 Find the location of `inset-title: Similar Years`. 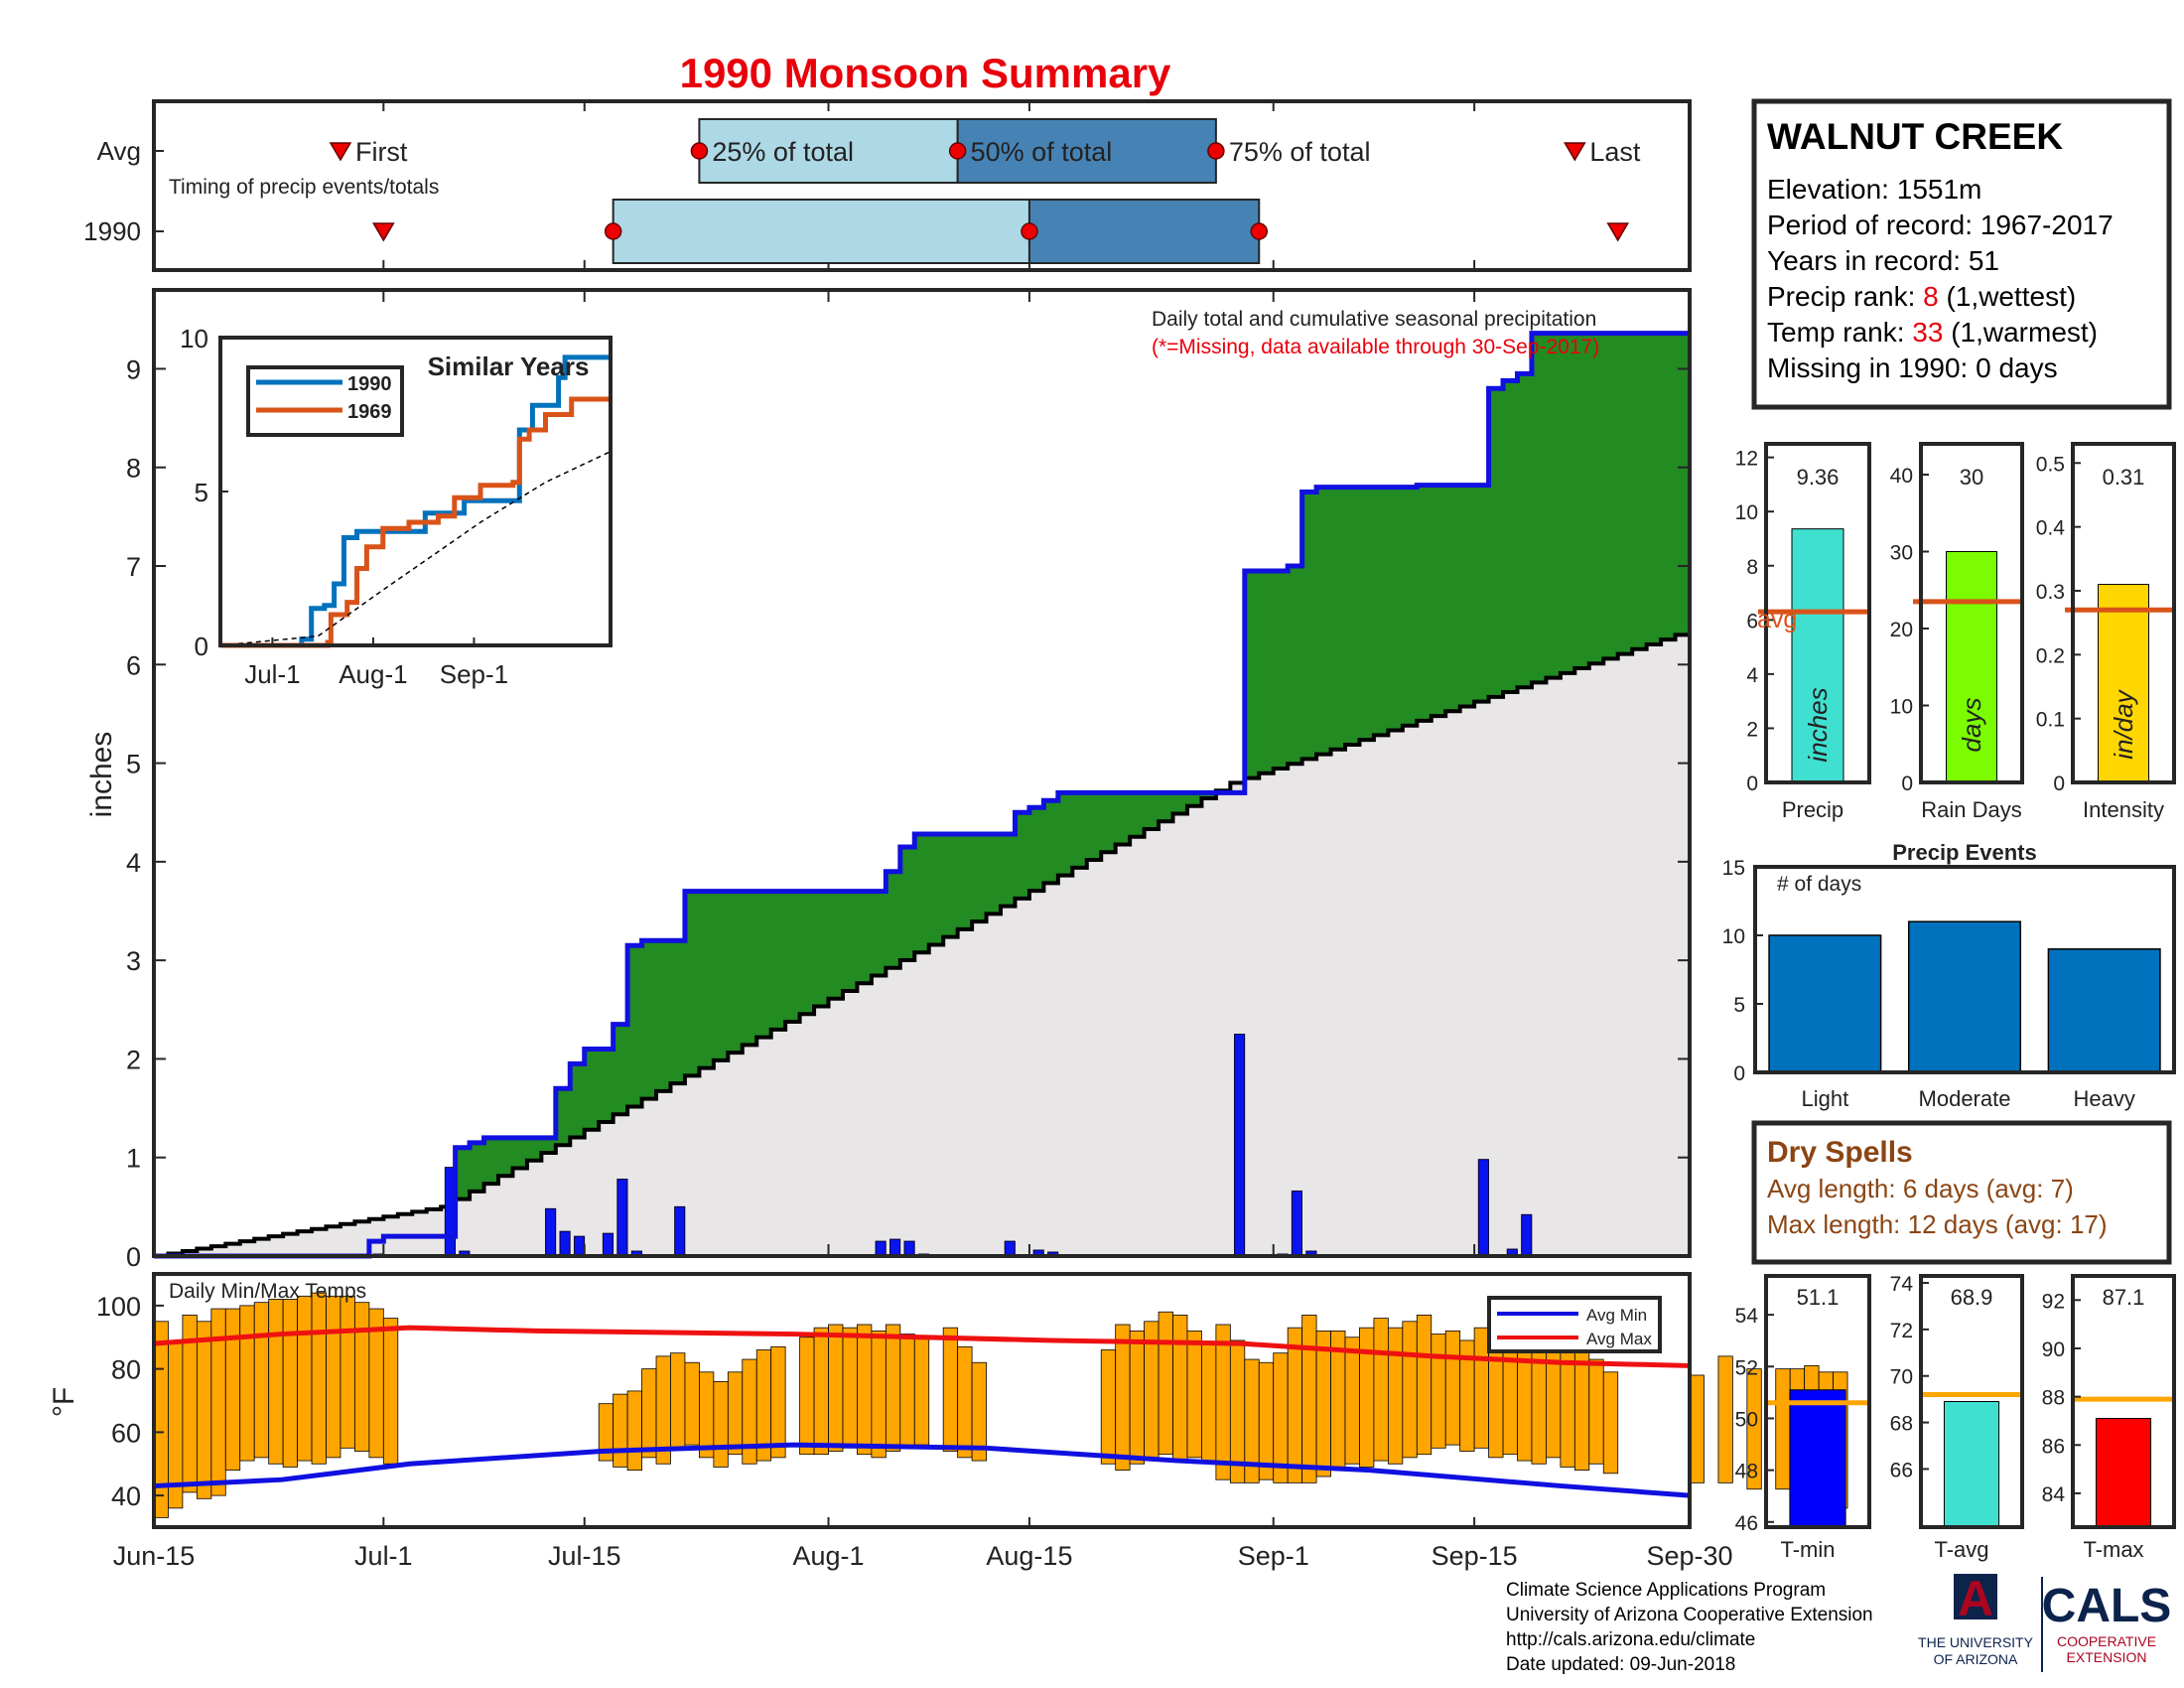

inset-title: Similar Years is located at coordinates (509, 366).